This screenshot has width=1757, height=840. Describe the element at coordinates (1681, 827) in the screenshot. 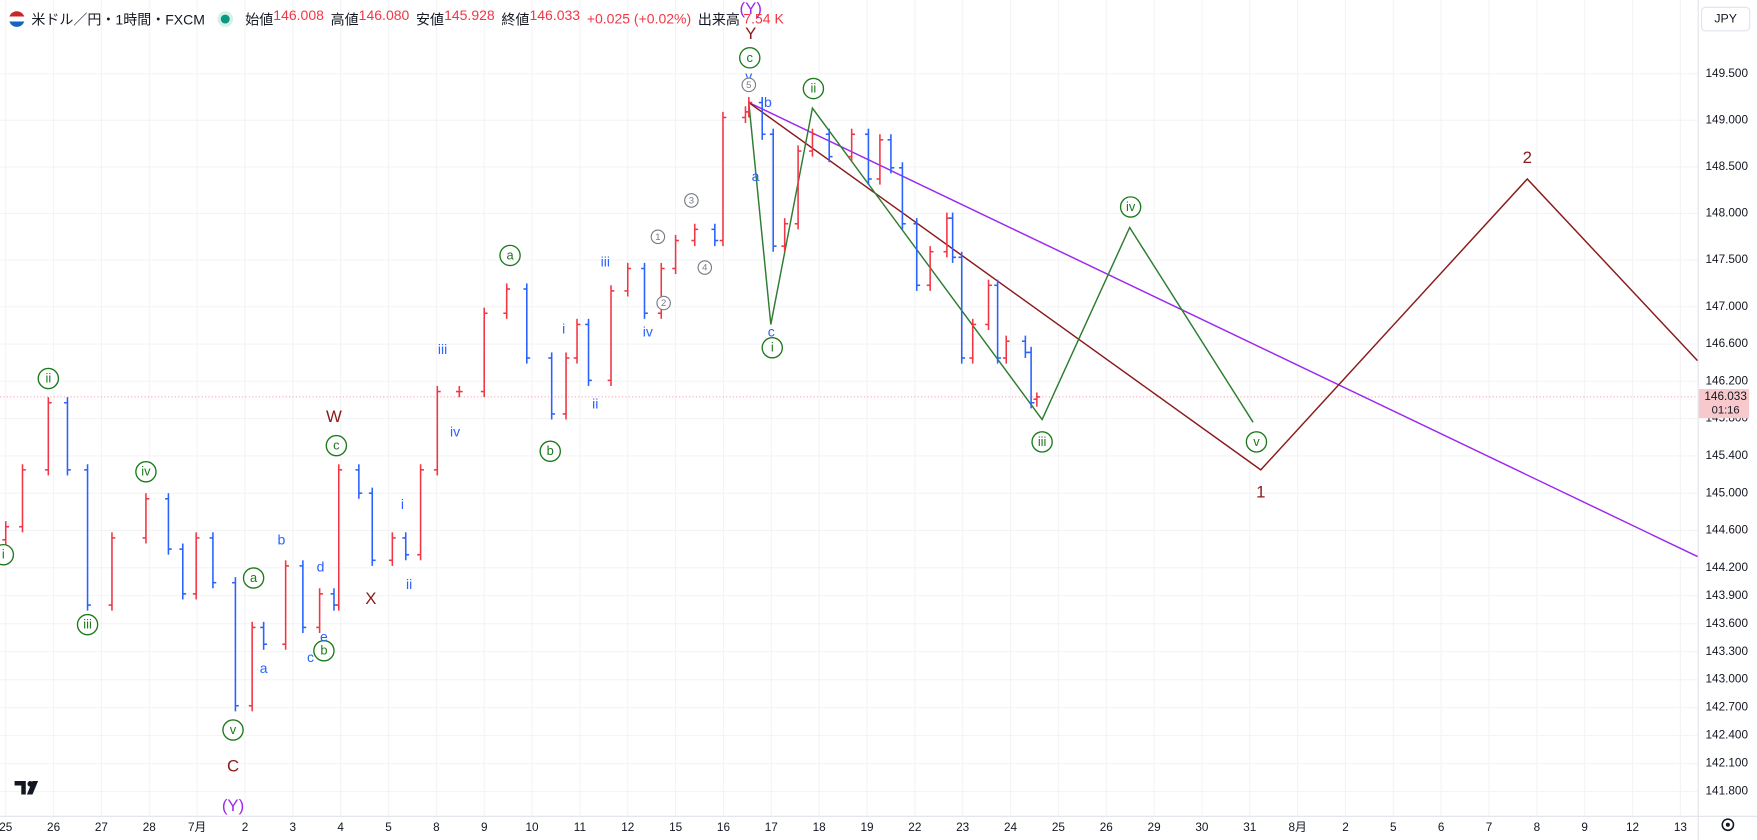

I see `x-tick-label: 13` at that location.